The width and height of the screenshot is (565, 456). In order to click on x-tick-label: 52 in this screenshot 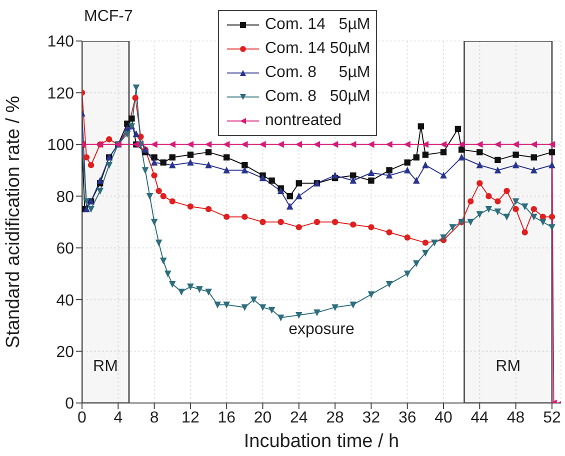, I will do `click(552, 417)`.